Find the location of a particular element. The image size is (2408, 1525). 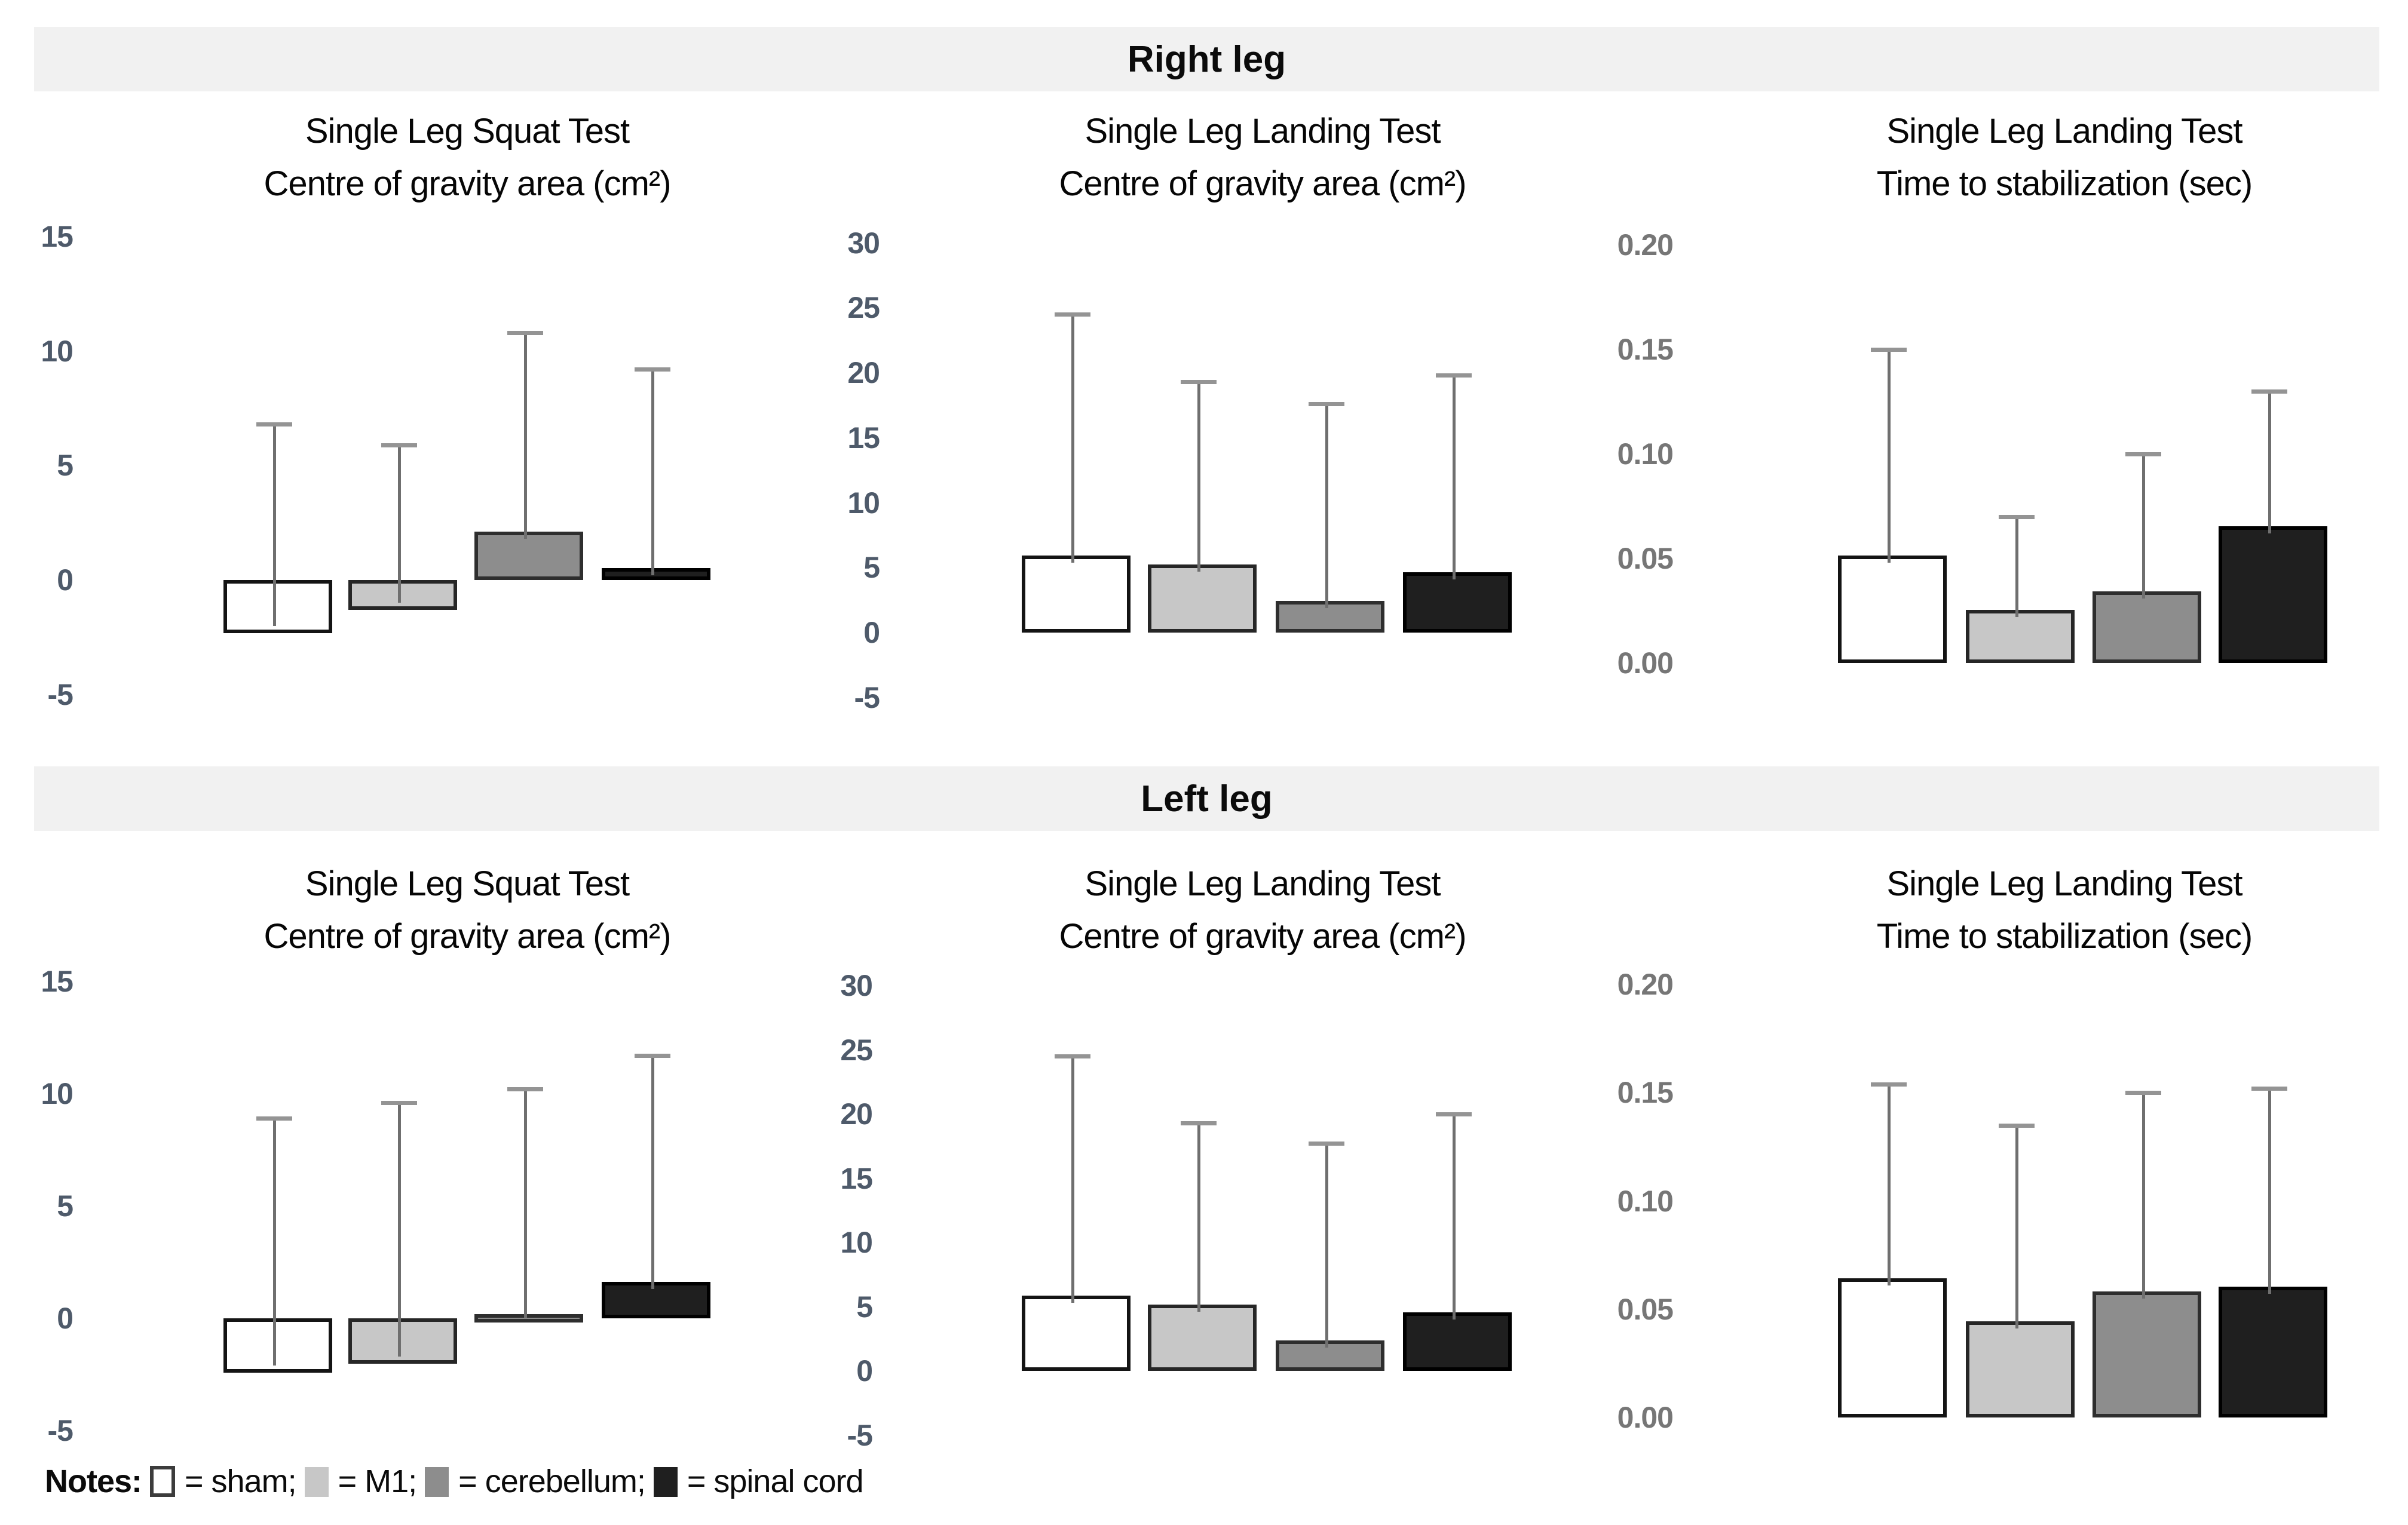

section-header-label: Right leg is located at coordinates (1206, 60).